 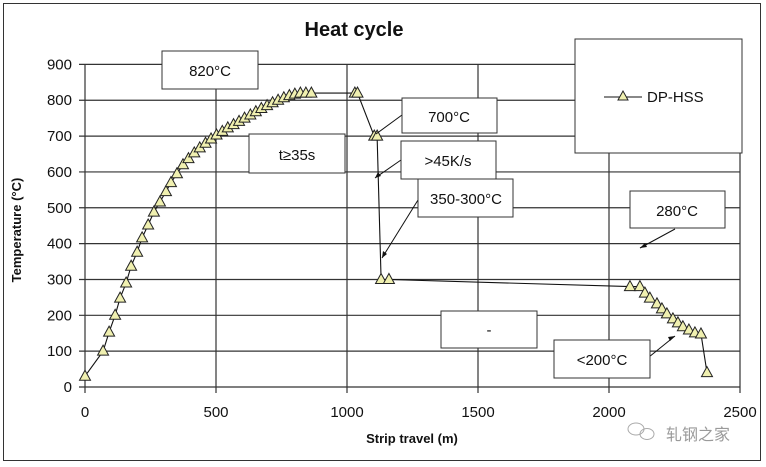 I want to click on watermark: 轧钢之家, so click(x=678, y=433).